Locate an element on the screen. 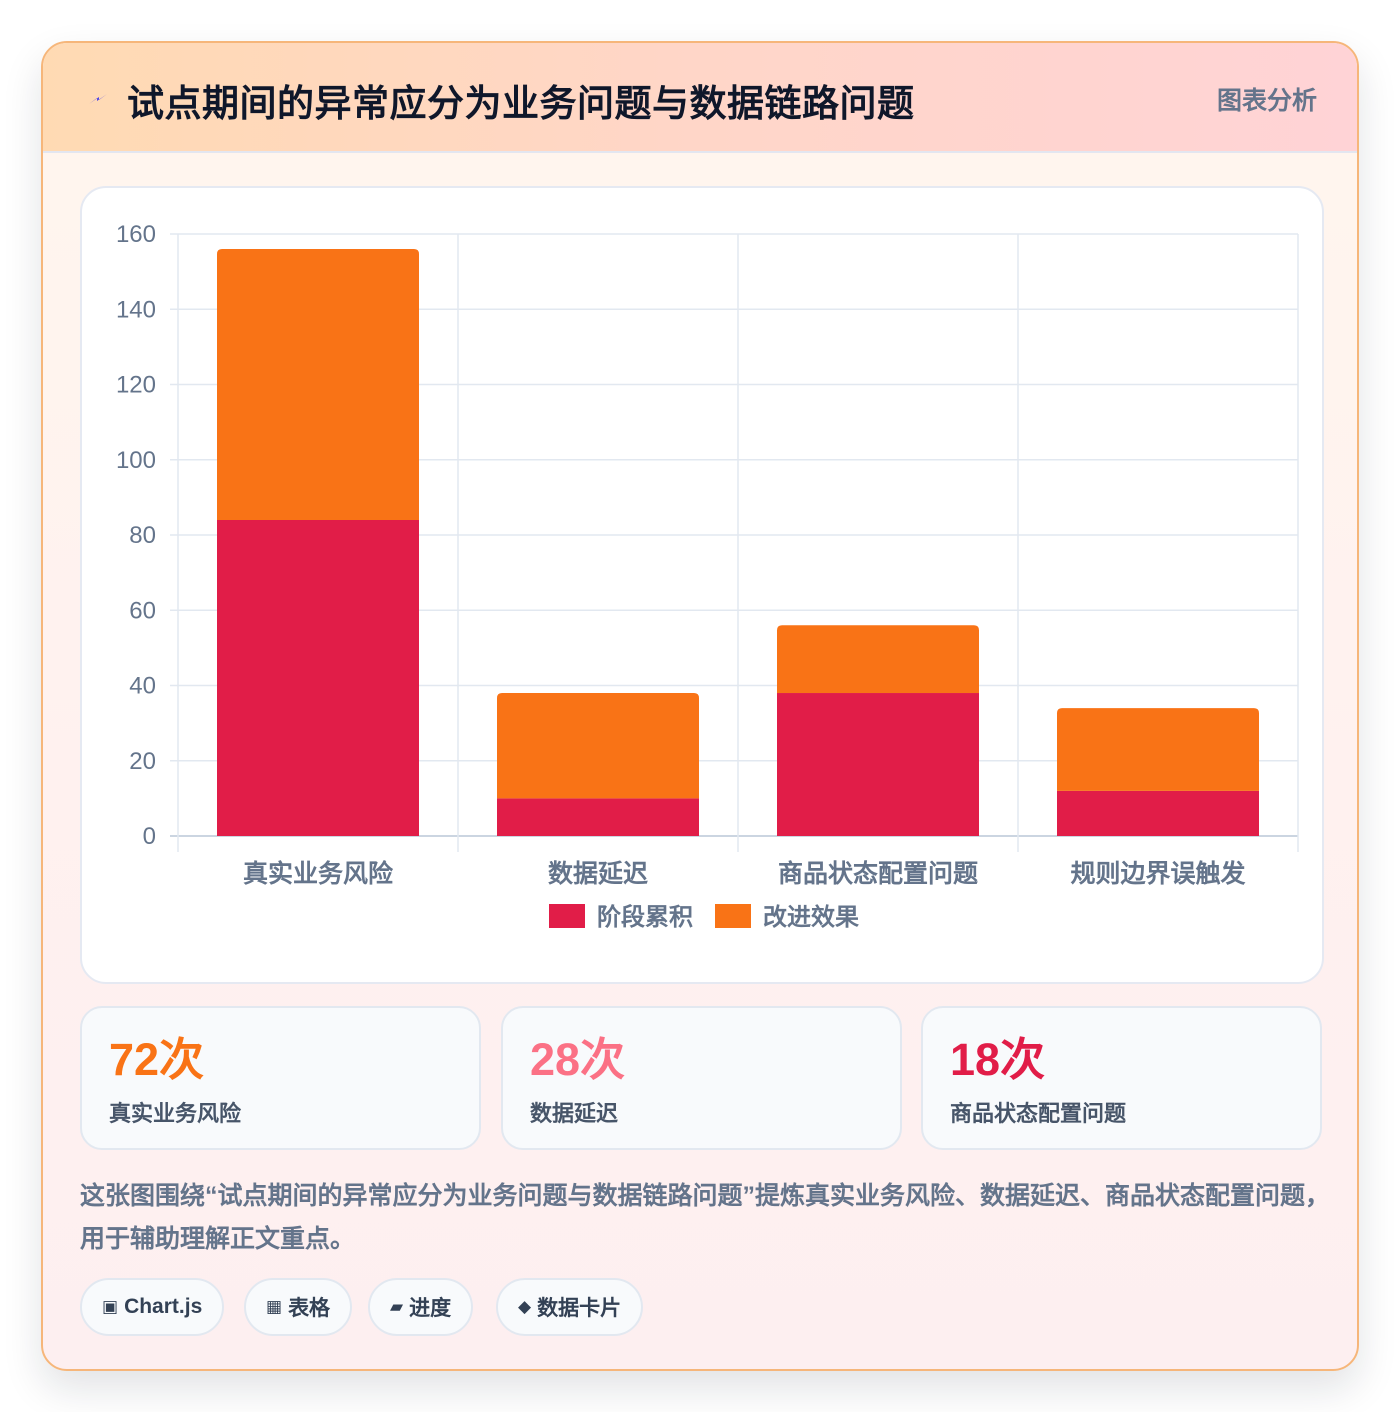 The image size is (1400, 1412). tag-table: ▦ 表格 is located at coordinates (298, 1307).